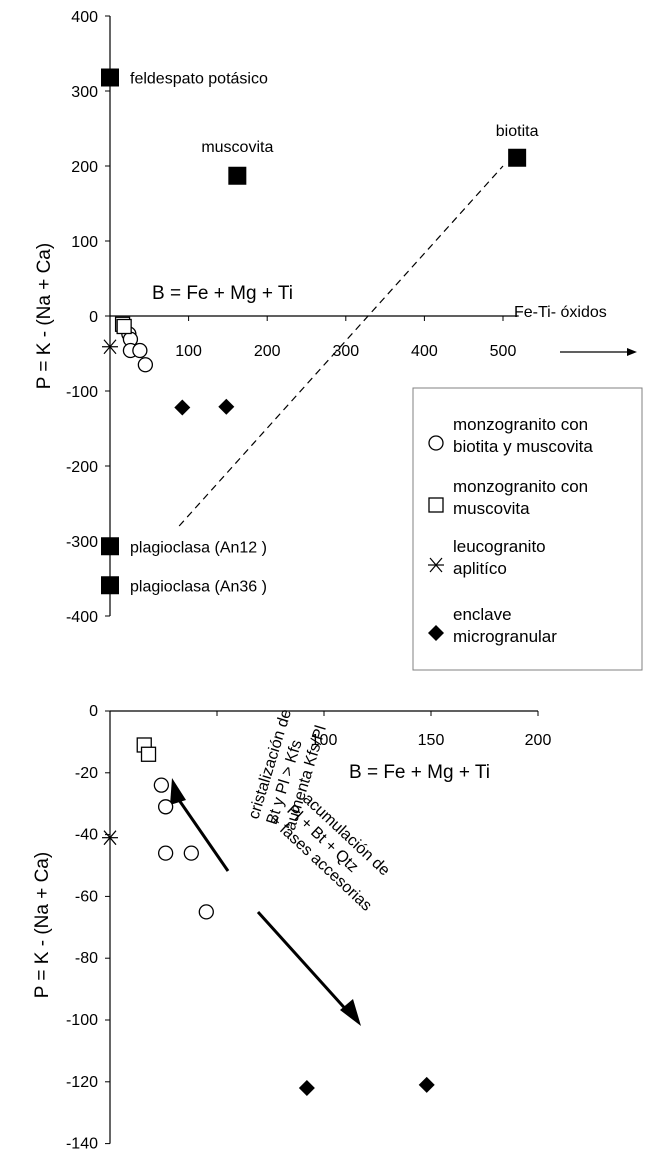 Image resolution: width=647 pixels, height=1172 pixels. Describe the element at coordinates (517, 131) in the screenshot. I see `mineral-label: biotita` at that location.